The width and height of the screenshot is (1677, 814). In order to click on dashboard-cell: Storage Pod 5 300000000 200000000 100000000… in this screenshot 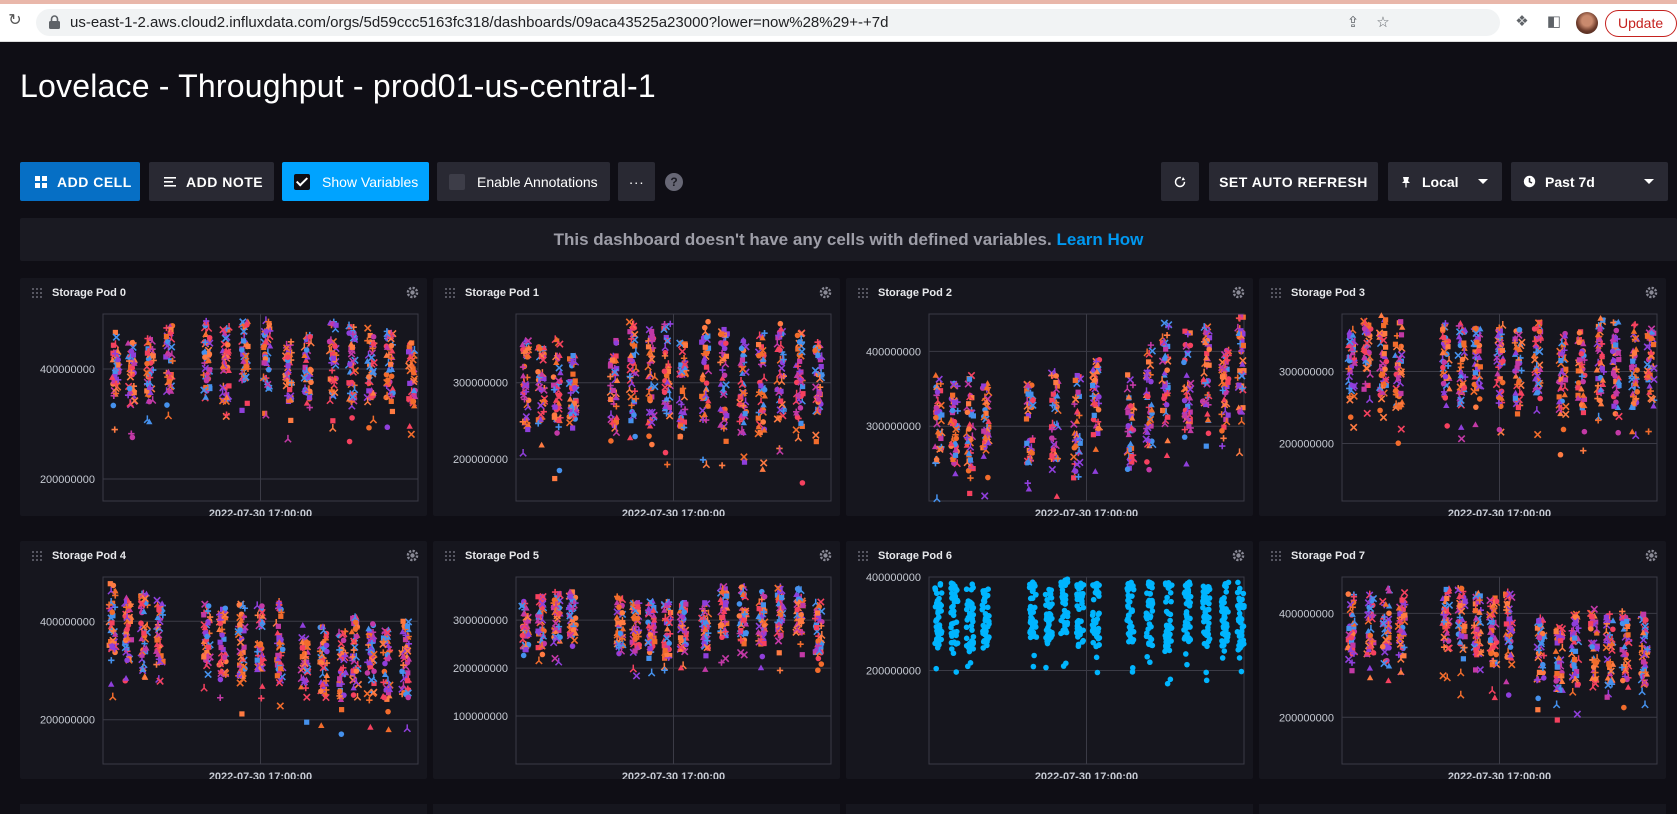, I will do `click(636, 660)`.